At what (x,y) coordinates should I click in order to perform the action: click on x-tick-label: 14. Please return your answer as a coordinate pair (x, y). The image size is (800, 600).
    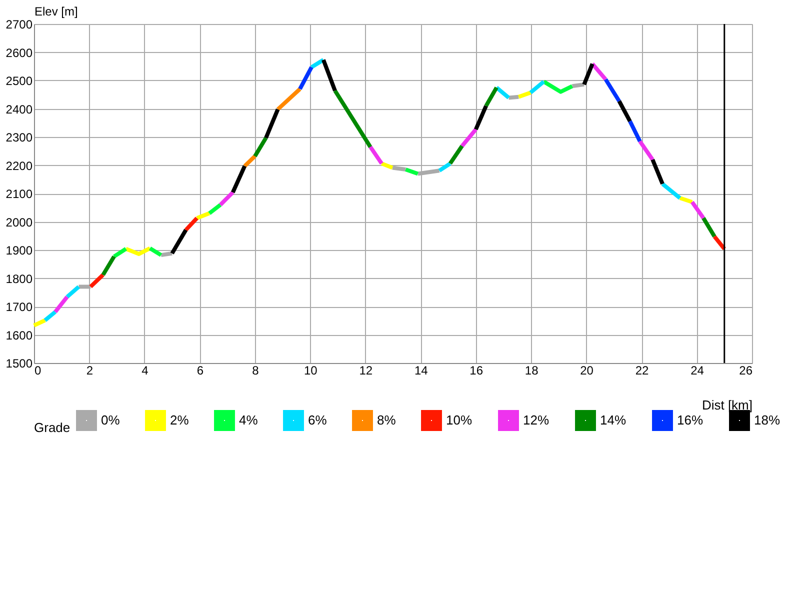
    Looking at the image, I should click on (421, 371).